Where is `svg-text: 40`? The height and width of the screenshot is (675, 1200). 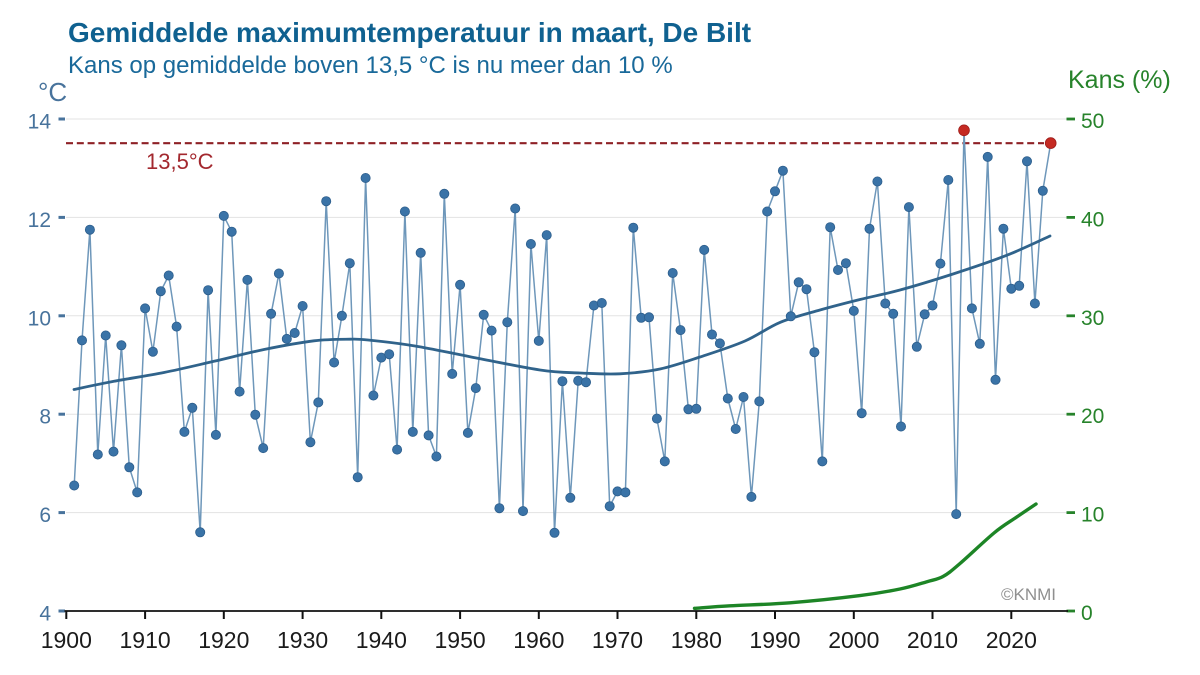
svg-text: 40 is located at coordinates (1092, 219).